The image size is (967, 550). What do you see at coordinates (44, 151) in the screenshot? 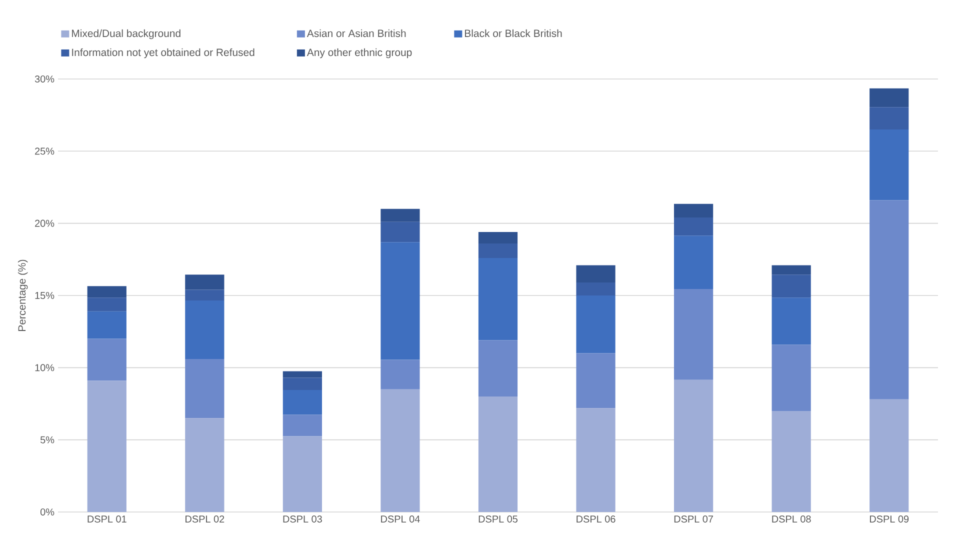
I see `y-tick-label: 25%` at bounding box center [44, 151].